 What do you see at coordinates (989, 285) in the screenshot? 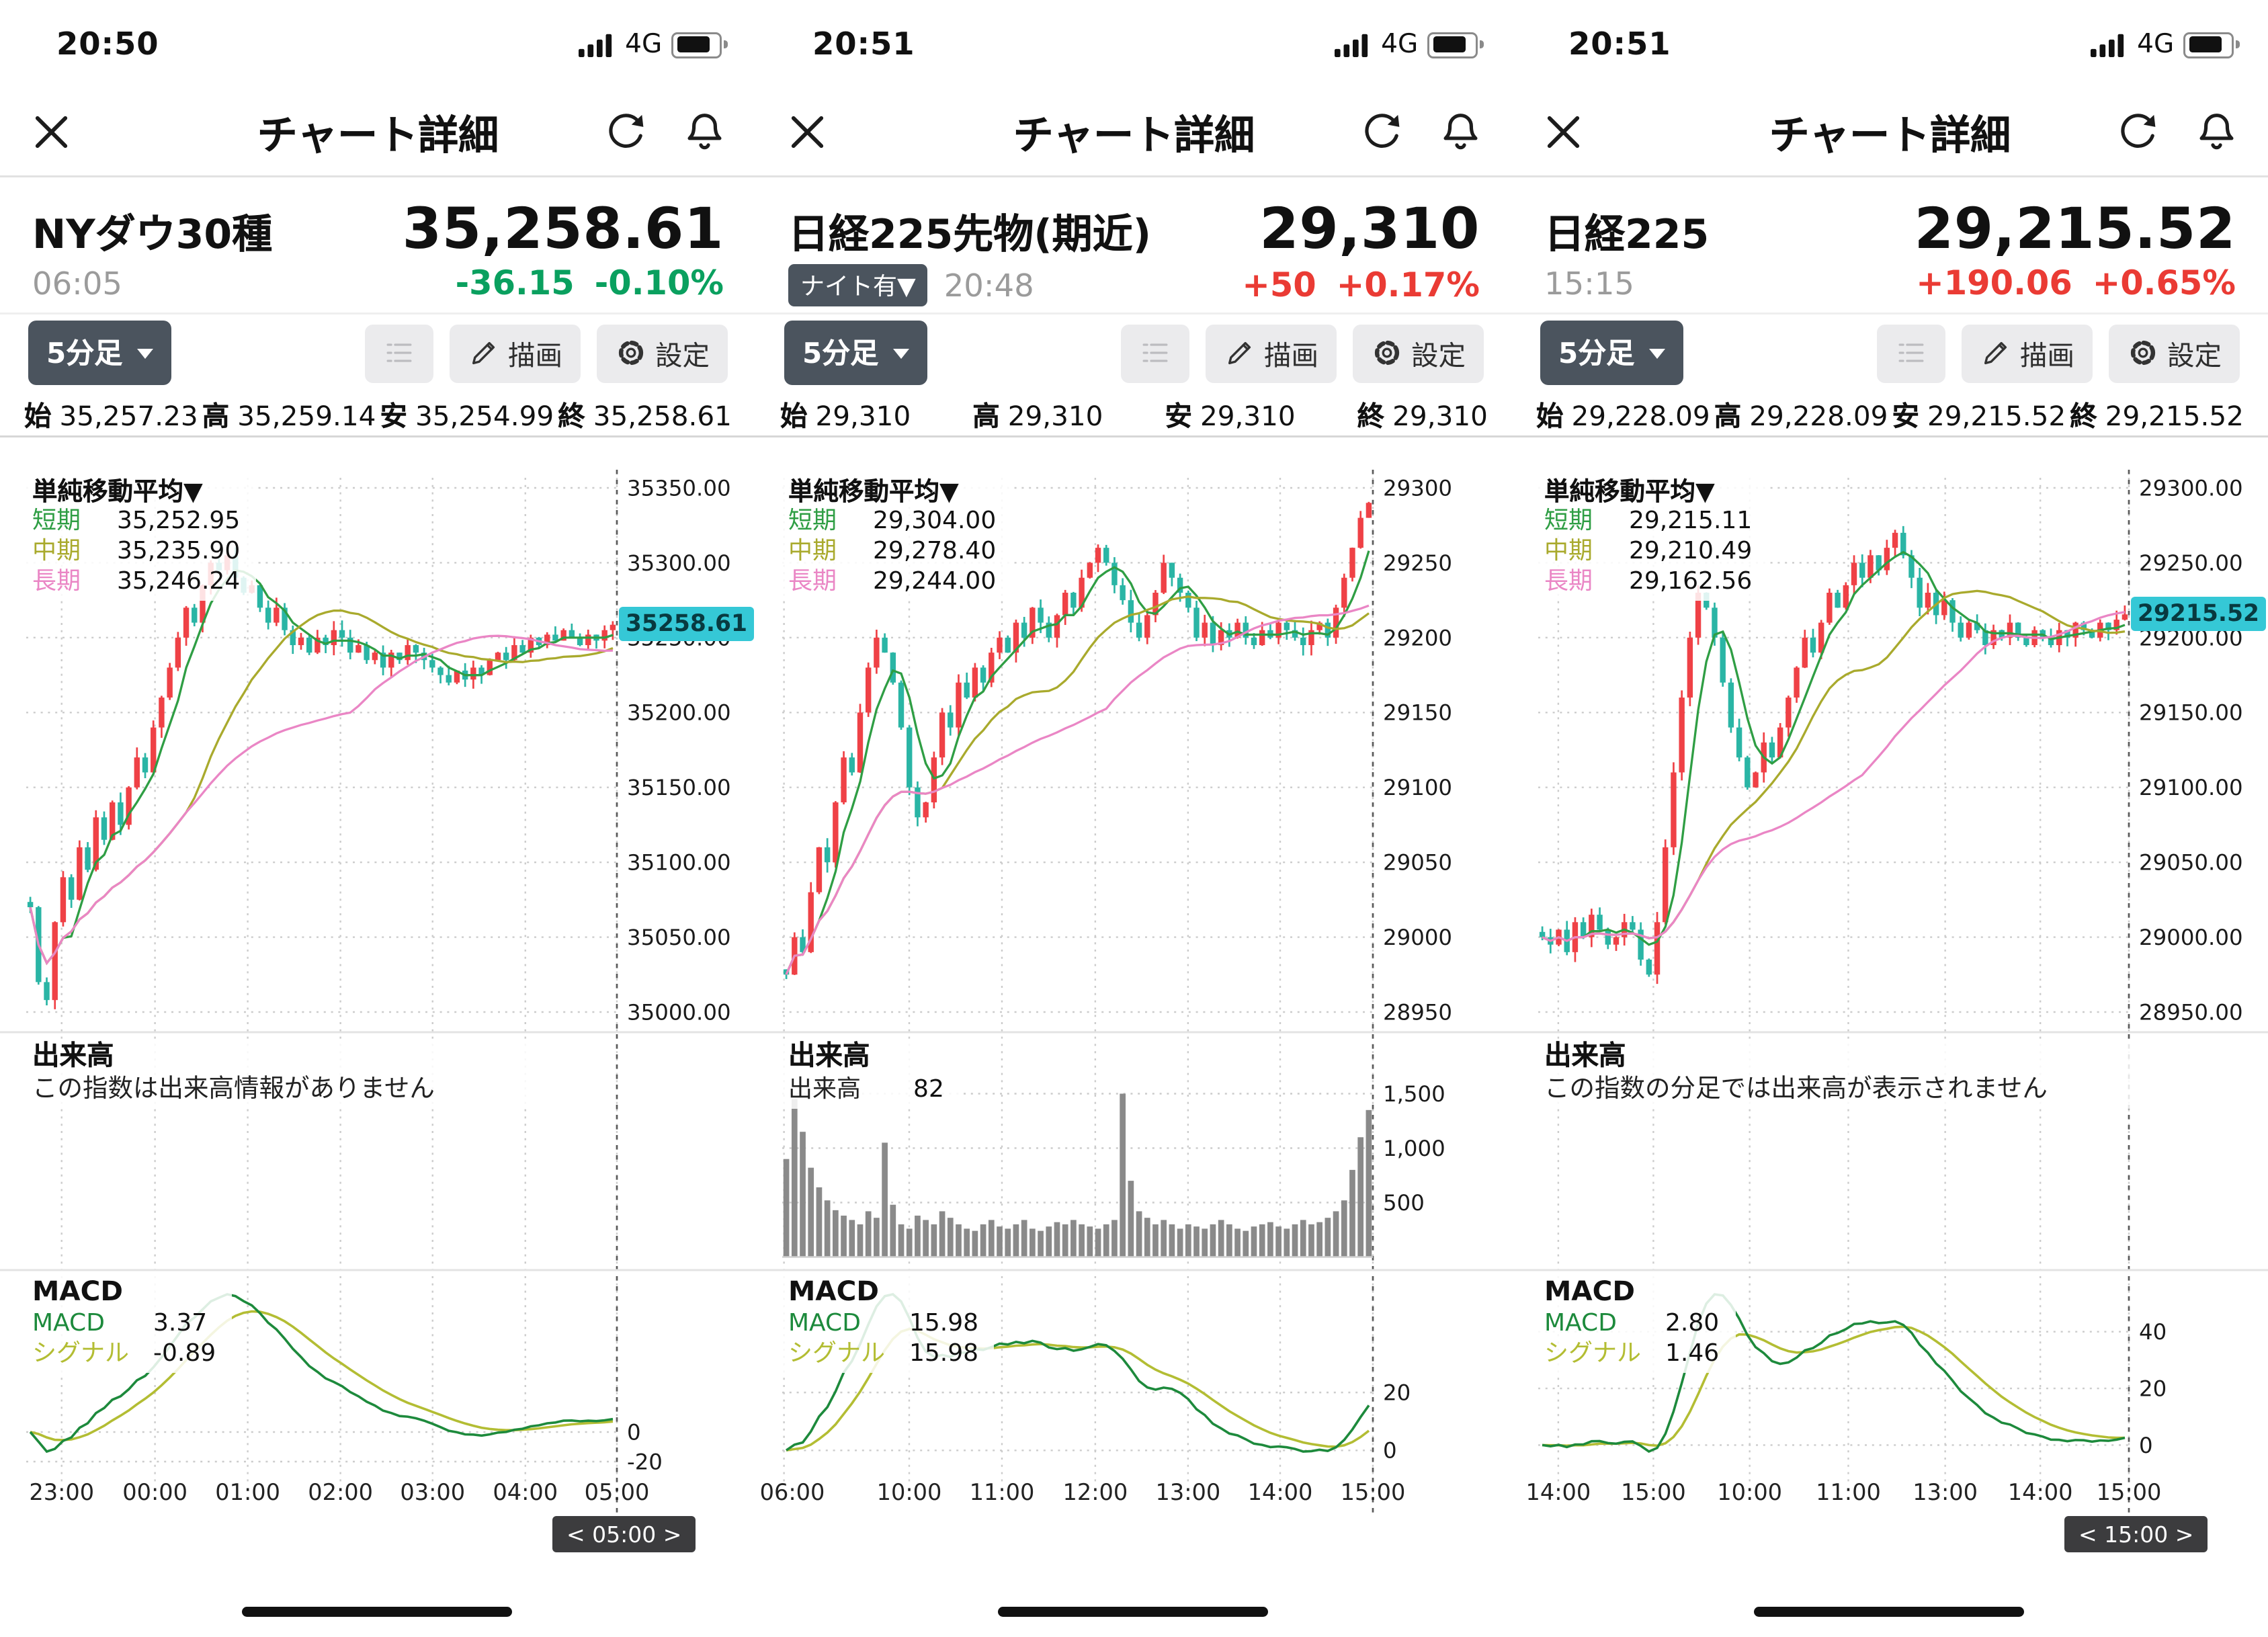
I see `quote-time: 20:48` at bounding box center [989, 285].